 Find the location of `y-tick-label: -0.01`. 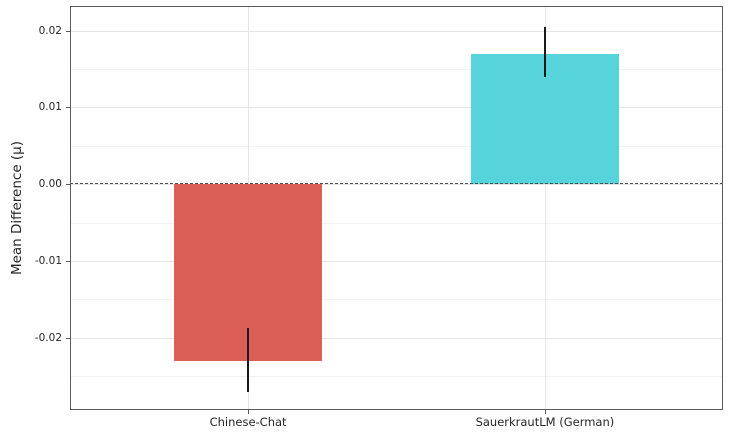

y-tick-label: -0.01 is located at coordinates (48, 260).